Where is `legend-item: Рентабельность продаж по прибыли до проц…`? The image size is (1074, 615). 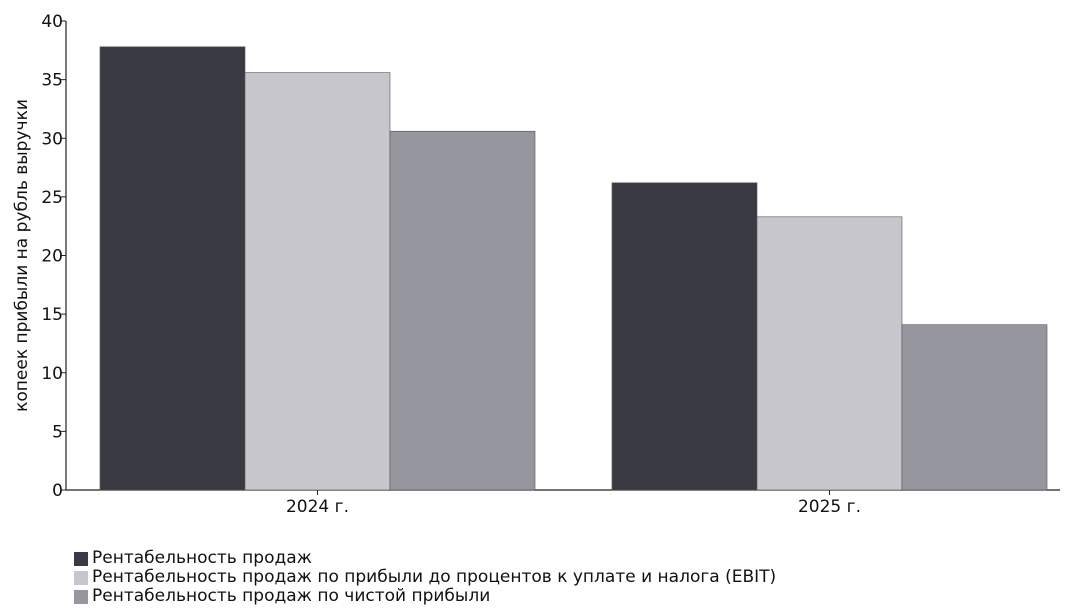
legend-item: Рентабельность продаж по прибыли до проц… is located at coordinates (425, 577).